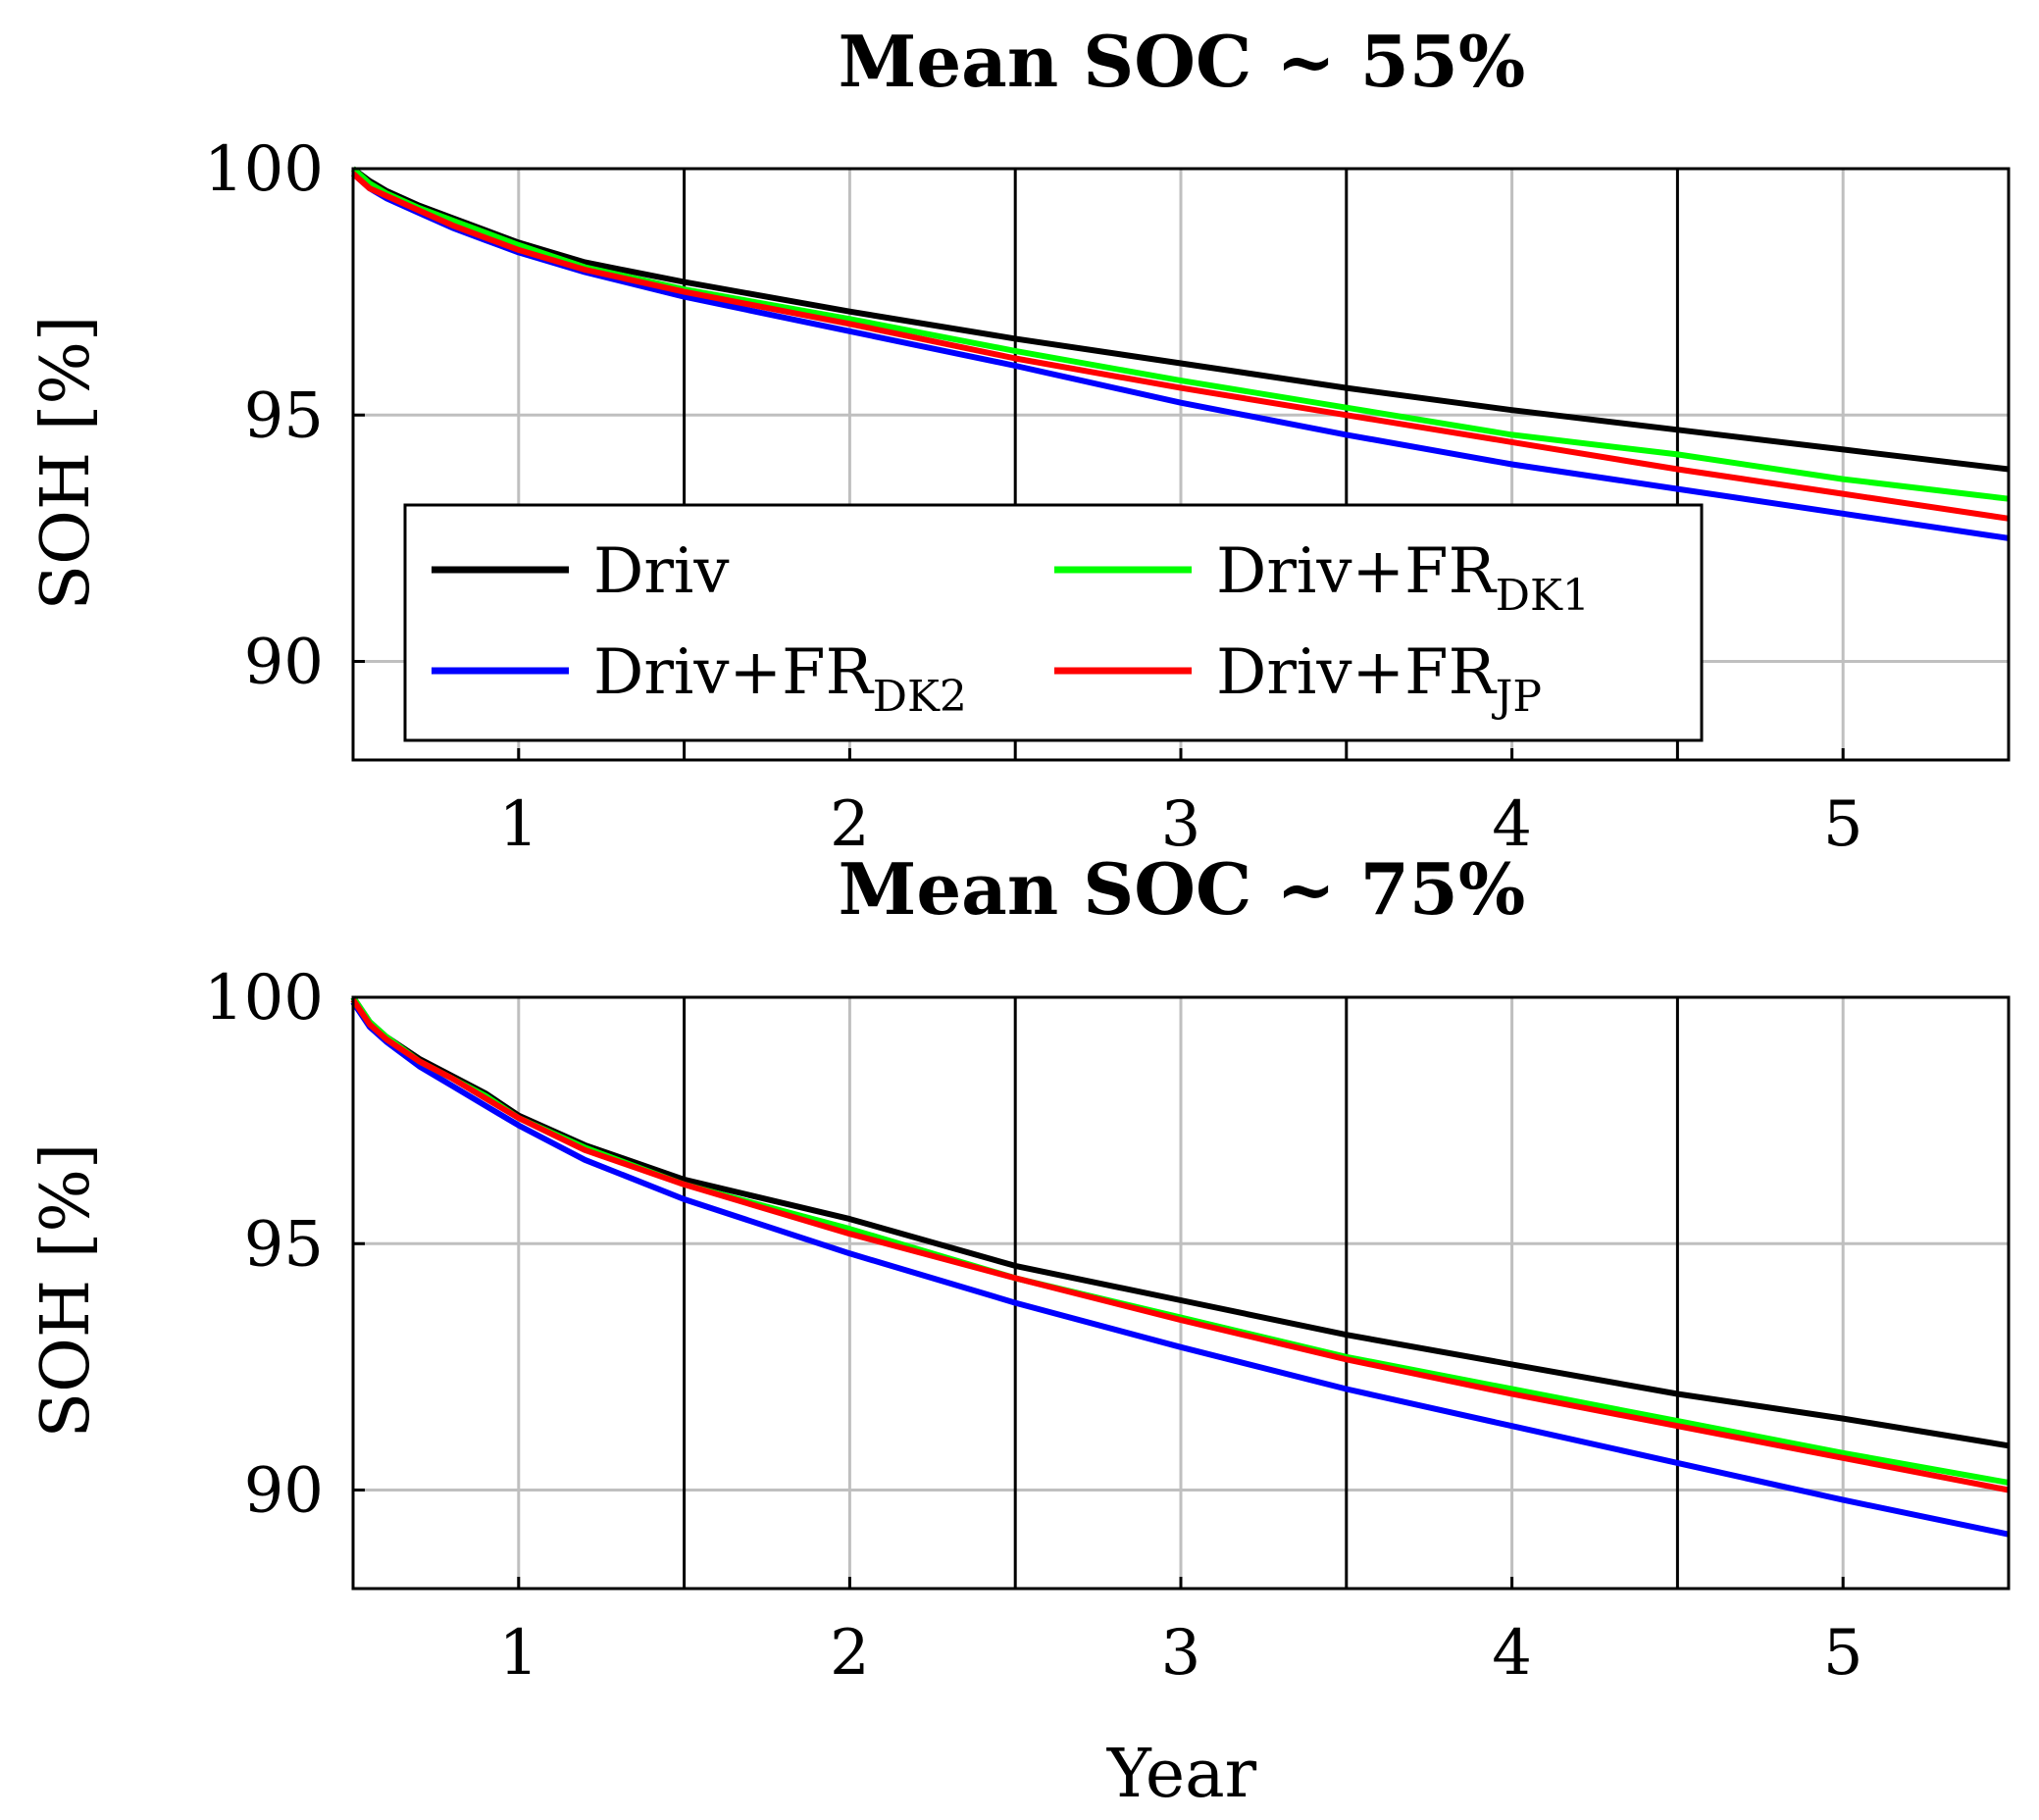 The height and width of the screenshot is (1820, 2039). Describe the element at coordinates (780, 679) in the screenshot. I see `legend-label-dk2: Driv+FRDK2` at that location.